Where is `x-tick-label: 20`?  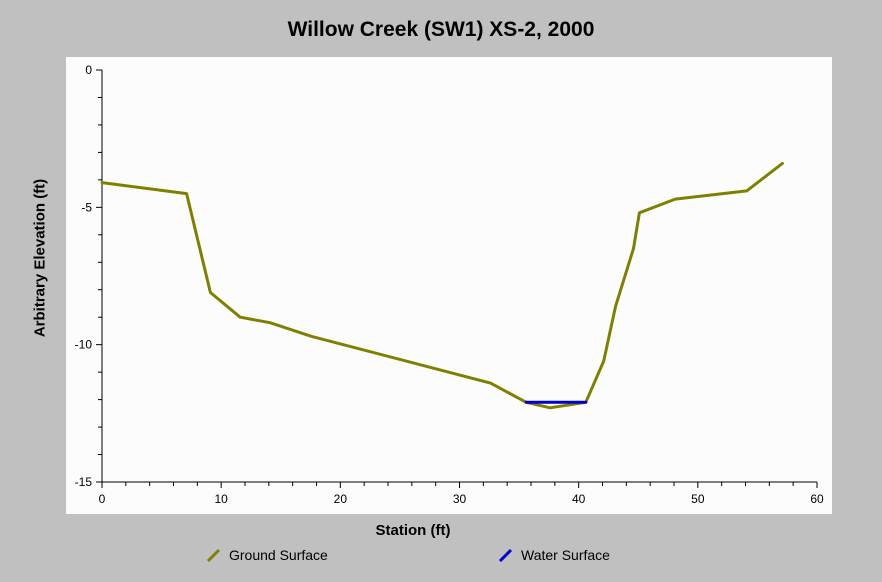 x-tick-label: 20 is located at coordinates (341, 499).